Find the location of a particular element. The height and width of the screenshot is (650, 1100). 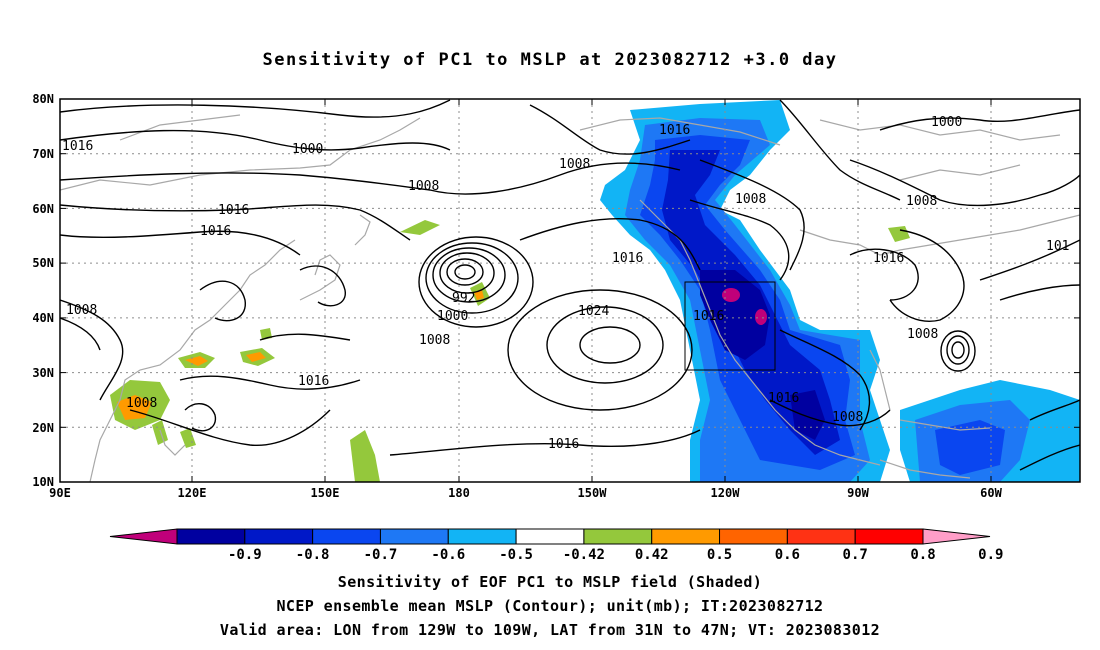

colorbar-label: -0.8 is located at coordinates (313, 555).